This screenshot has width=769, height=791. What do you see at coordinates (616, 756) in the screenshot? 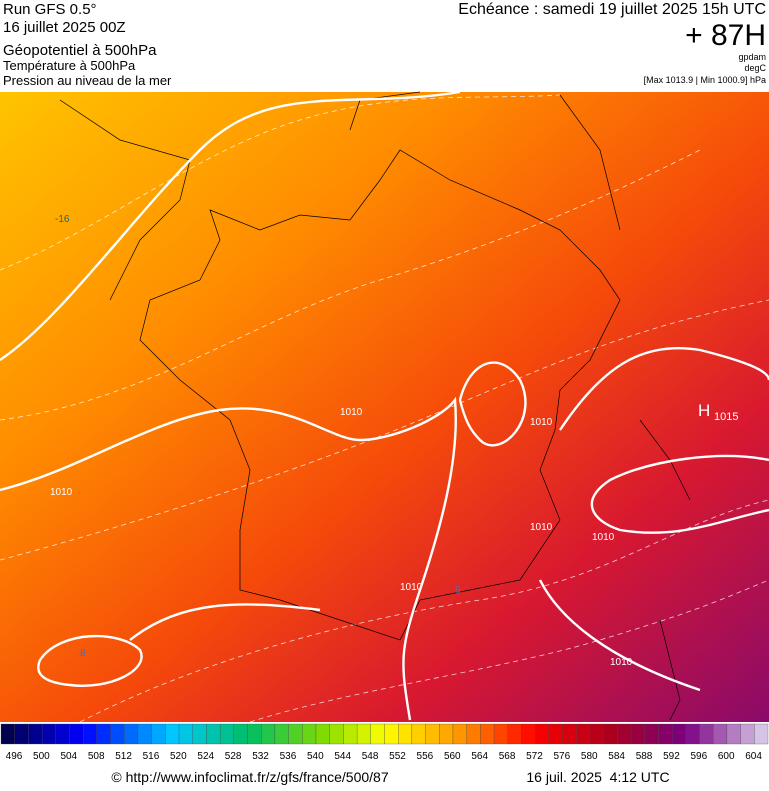
I see `colorbar-label: 584` at bounding box center [616, 756].